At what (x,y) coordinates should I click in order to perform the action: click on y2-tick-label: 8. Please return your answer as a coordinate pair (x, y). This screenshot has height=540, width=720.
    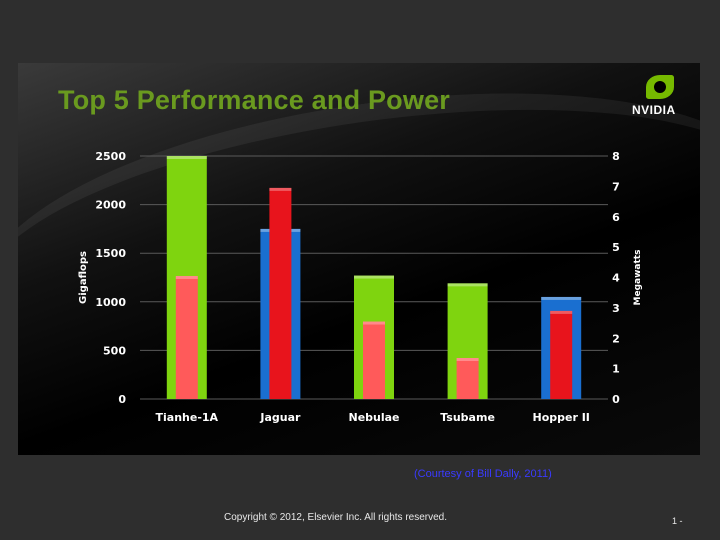
    Looking at the image, I should click on (616, 156).